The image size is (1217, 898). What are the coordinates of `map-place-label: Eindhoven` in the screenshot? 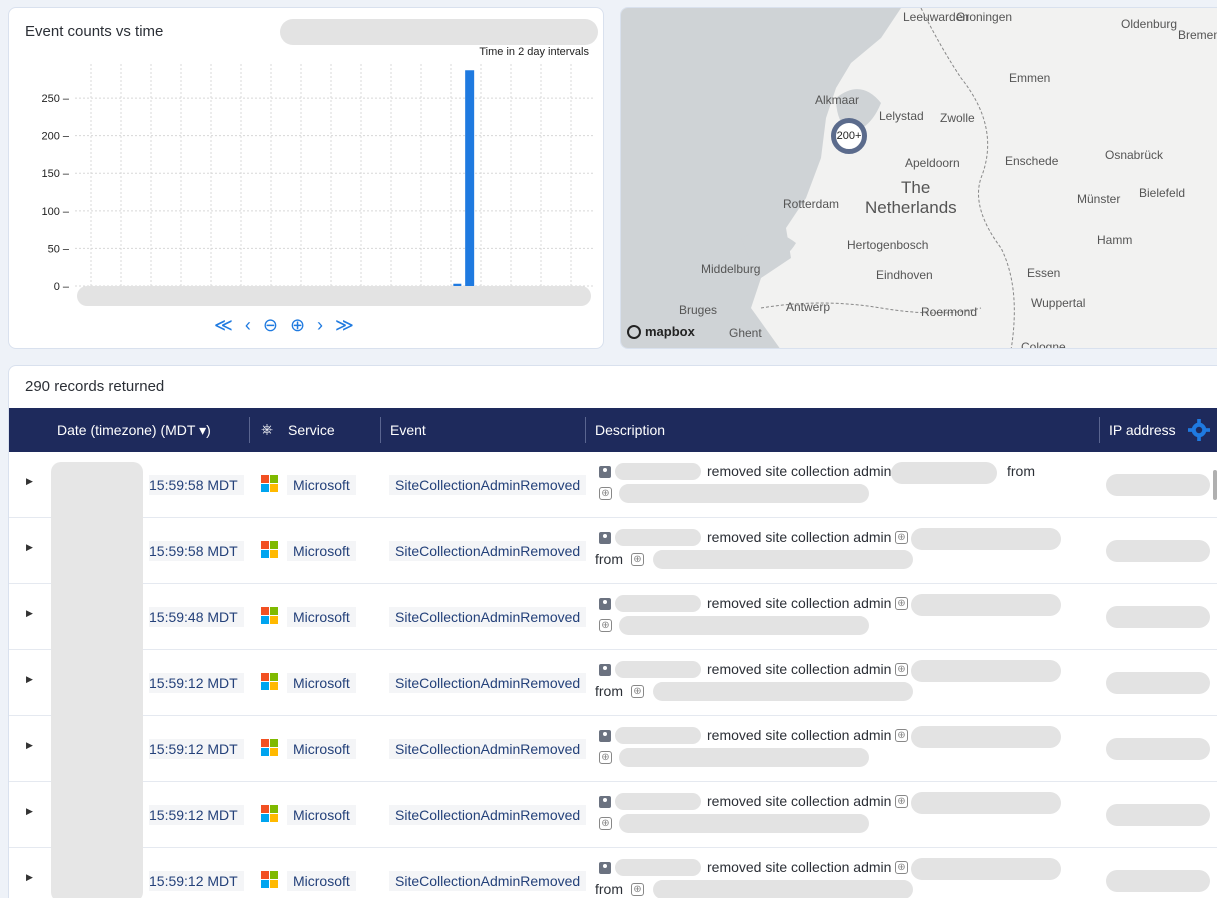 It's located at (904, 275).